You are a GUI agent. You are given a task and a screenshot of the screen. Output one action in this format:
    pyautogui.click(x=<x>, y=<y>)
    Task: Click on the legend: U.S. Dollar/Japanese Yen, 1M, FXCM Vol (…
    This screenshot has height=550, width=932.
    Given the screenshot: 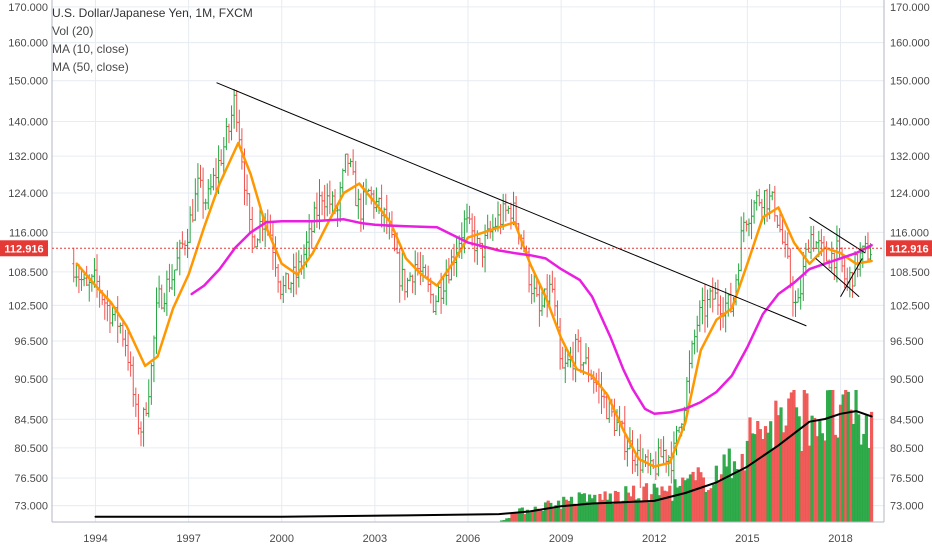 What is the action you would take?
    pyautogui.click(x=152, y=40)
    